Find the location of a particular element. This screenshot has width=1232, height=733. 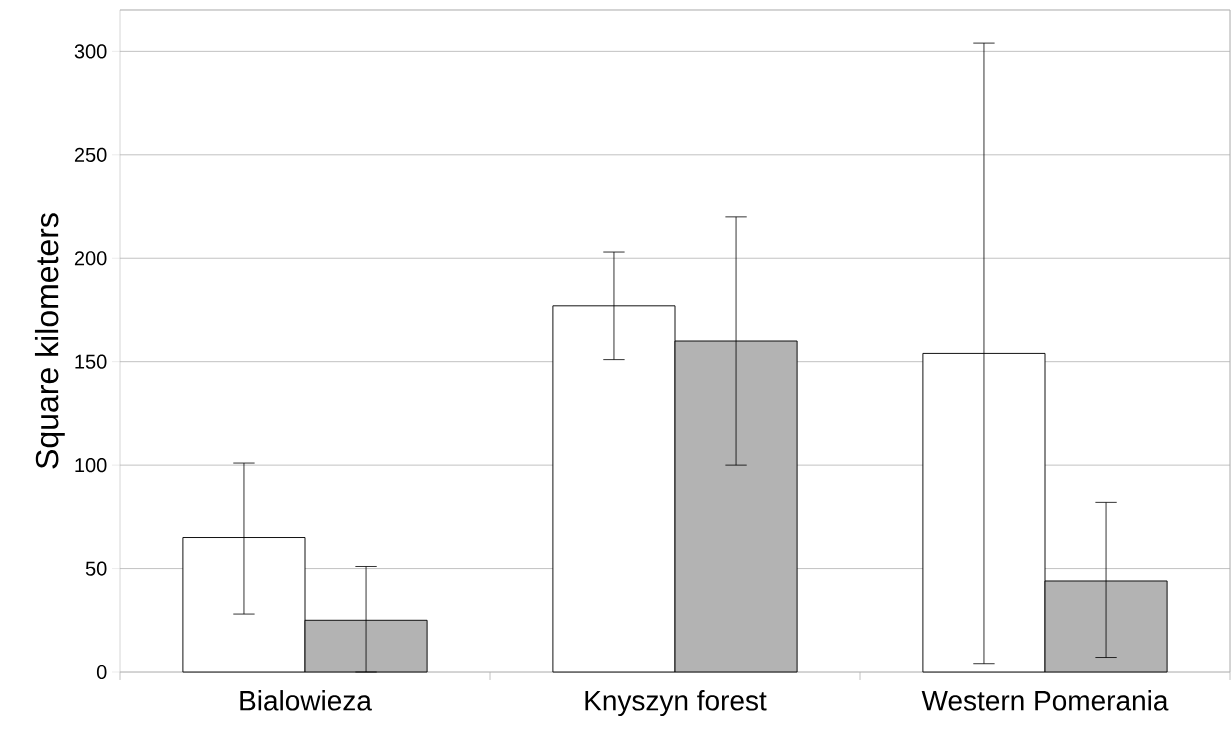

x-tick-label: Knyszyn forest is located at coordinates (676, 703).